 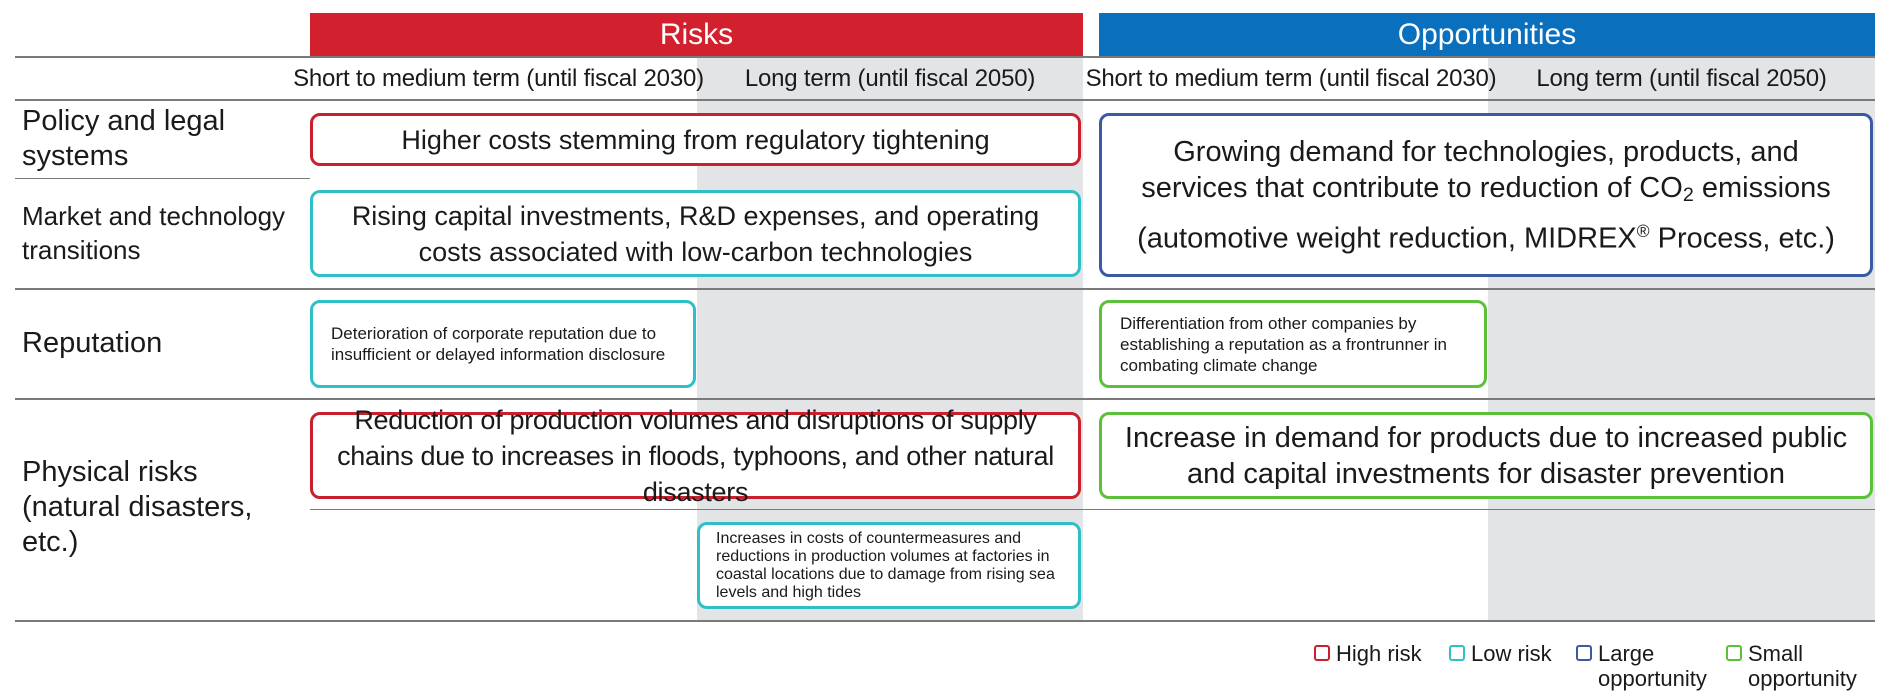 I want to click on opportunity-line-3-start: (automotive weight reduction, MIDREX, so click(x=1387, y=238).